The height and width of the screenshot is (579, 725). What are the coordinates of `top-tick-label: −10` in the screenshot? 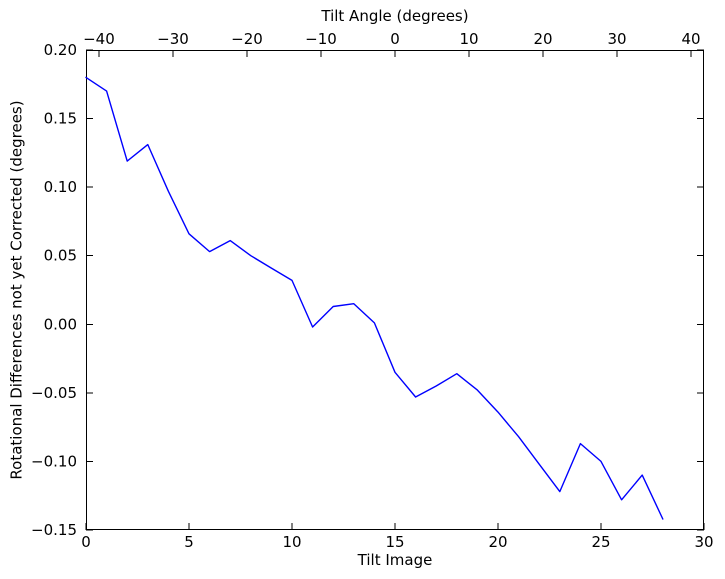 It's located at (321, 39).